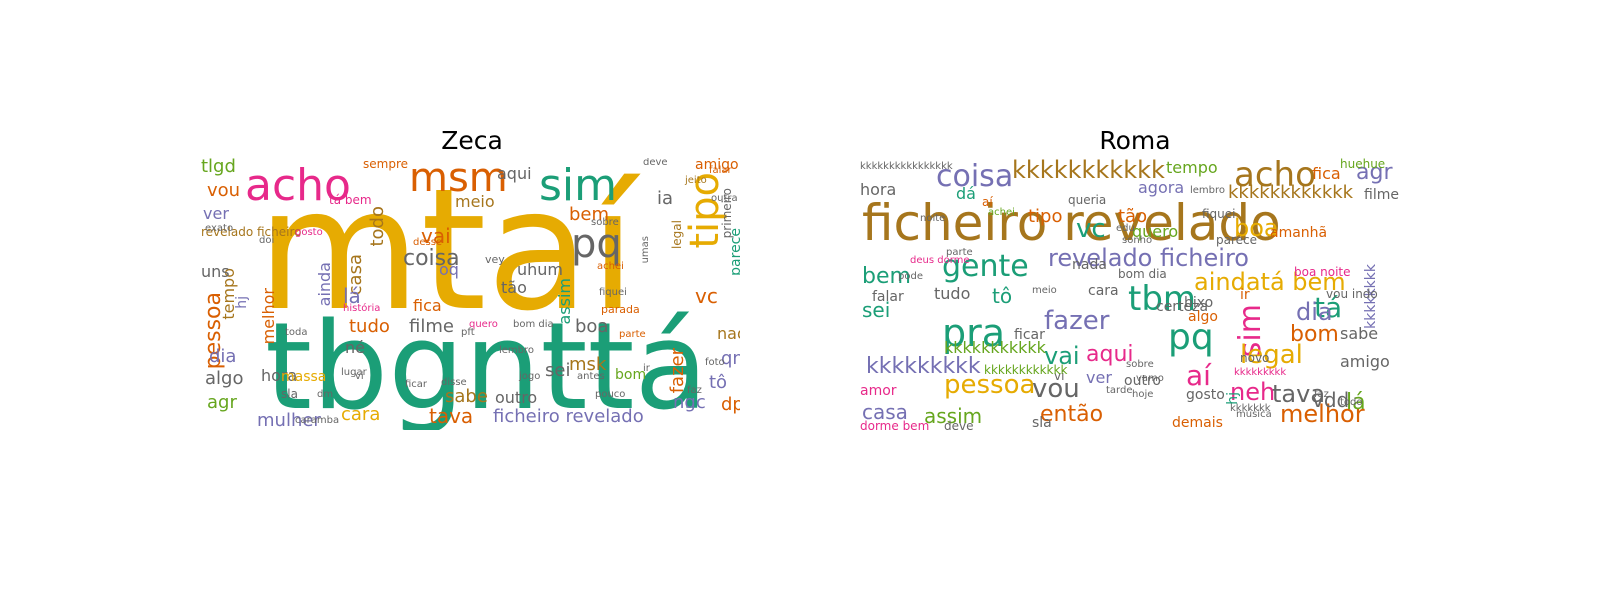  Describe the element at coordinates (224, 190) in the screenshot. I see `left-word: vou` at that location.